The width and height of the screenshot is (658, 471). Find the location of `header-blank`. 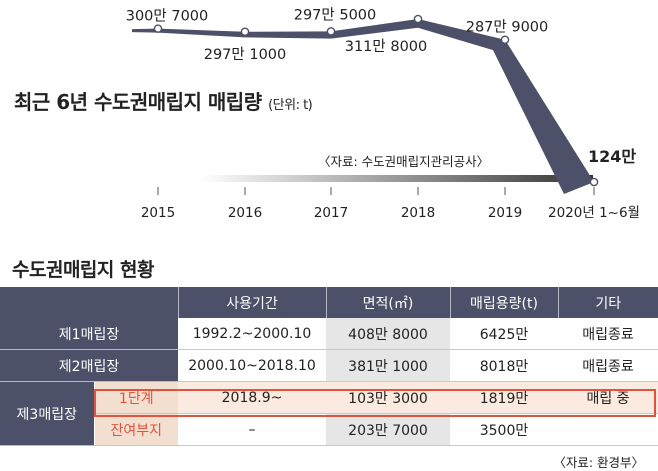

header-blank is located at coordinates (89, 302).